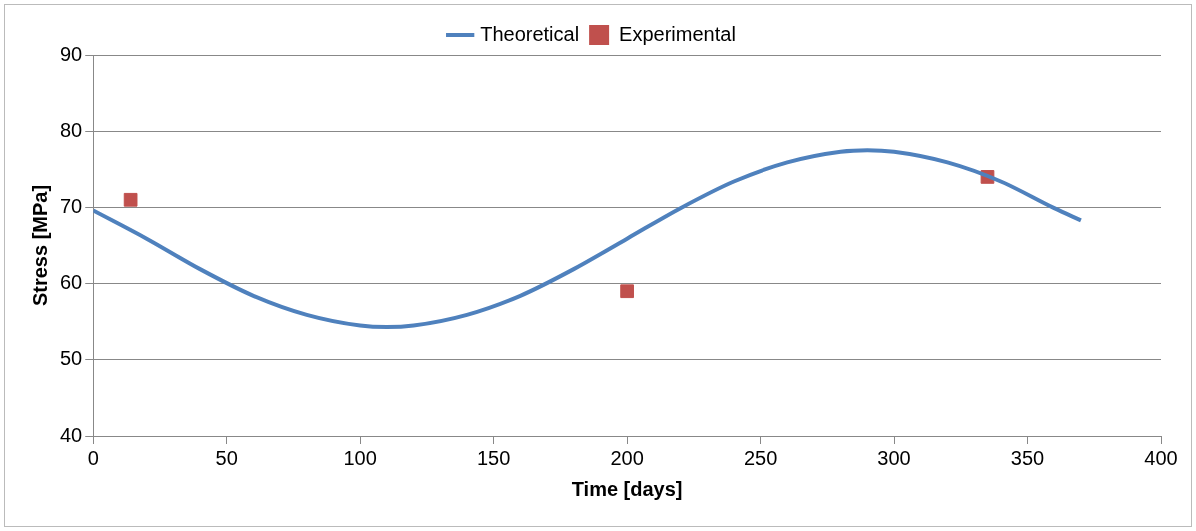 The width and height of the screenshot is (1196, 531). I want to click on y-tick-label: 40, so click(71, 434).